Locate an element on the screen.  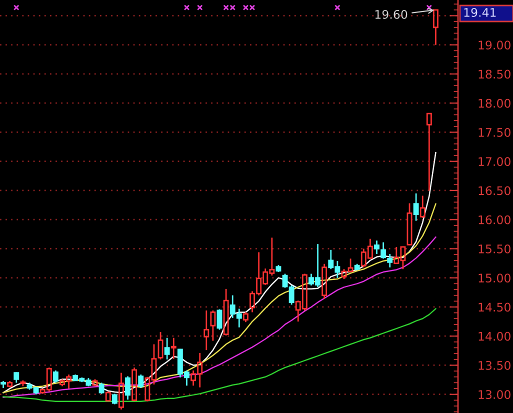
y-tick-label: 18.50 is located at coordinates (494, 74).